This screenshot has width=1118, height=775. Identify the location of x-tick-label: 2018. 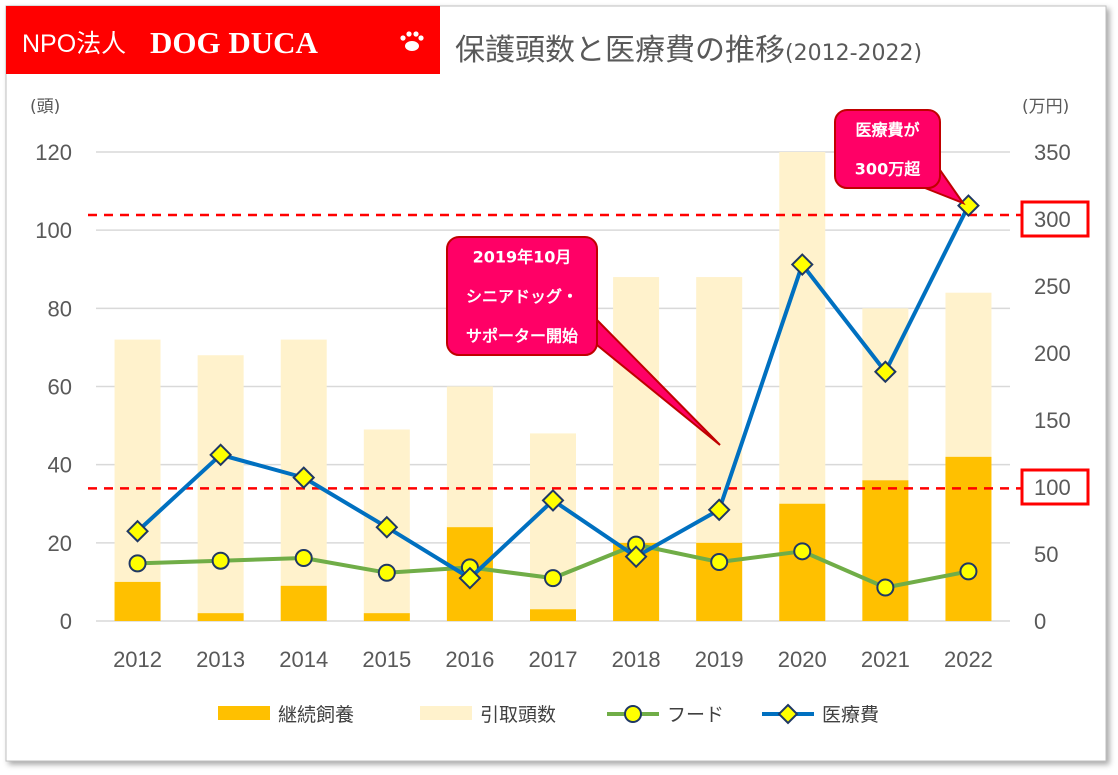
(636, 659).